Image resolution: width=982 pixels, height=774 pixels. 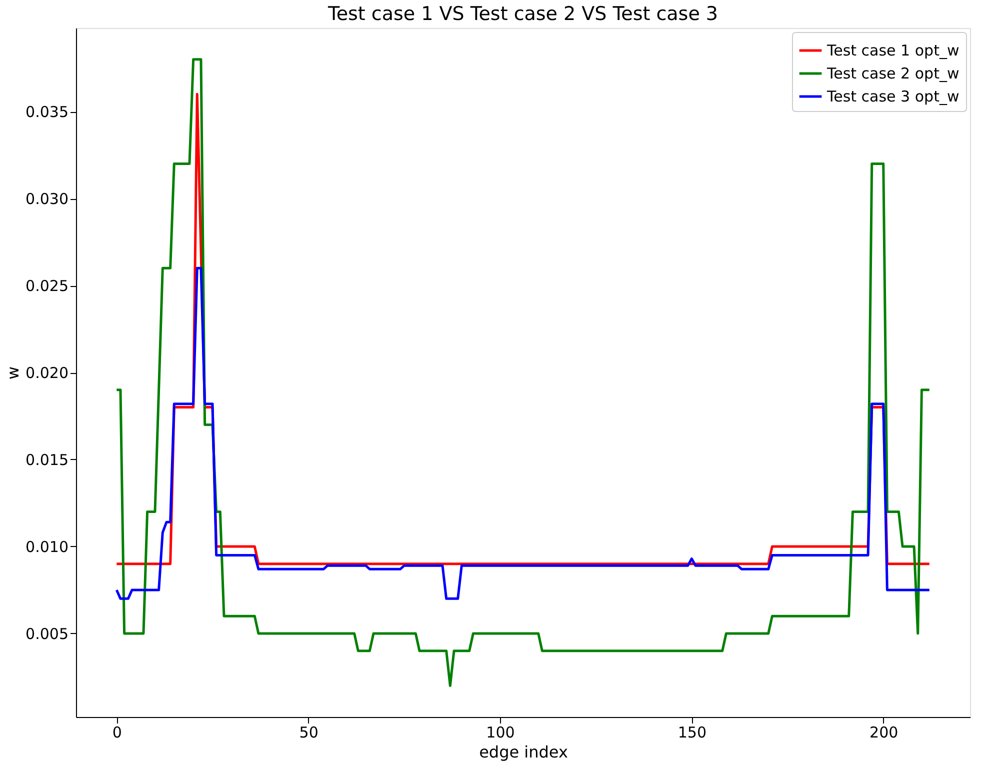 I want to click on y-tick-label: 0.025, so click(x=47, y=286).